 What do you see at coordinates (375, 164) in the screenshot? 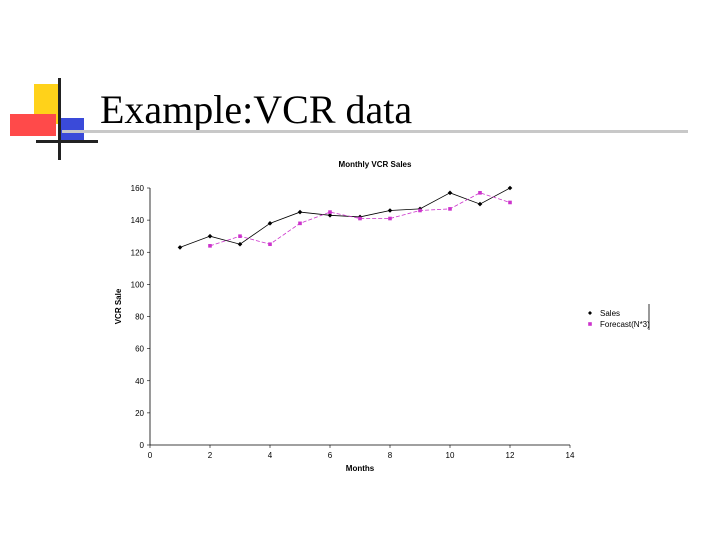
I see `chart-title: Monthly VCR Sales` at bounding box center [375, 164].